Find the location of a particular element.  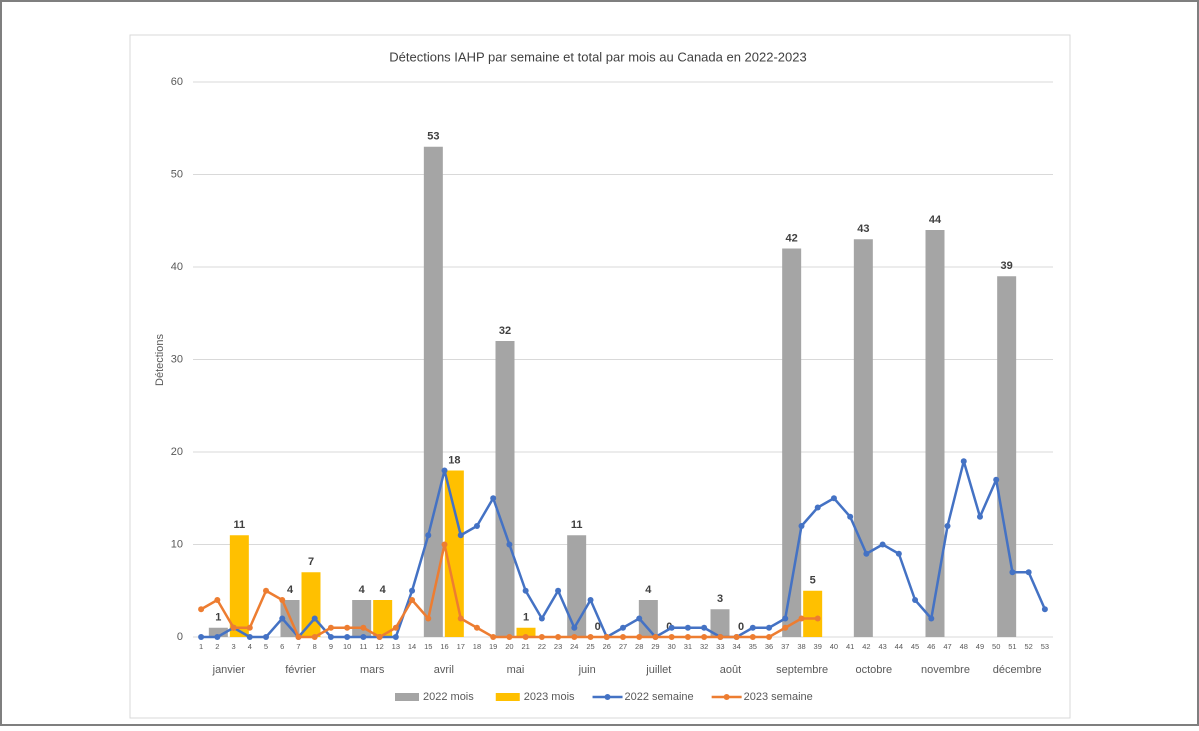

month-label: décembre is located at coordinates (1017, 670).